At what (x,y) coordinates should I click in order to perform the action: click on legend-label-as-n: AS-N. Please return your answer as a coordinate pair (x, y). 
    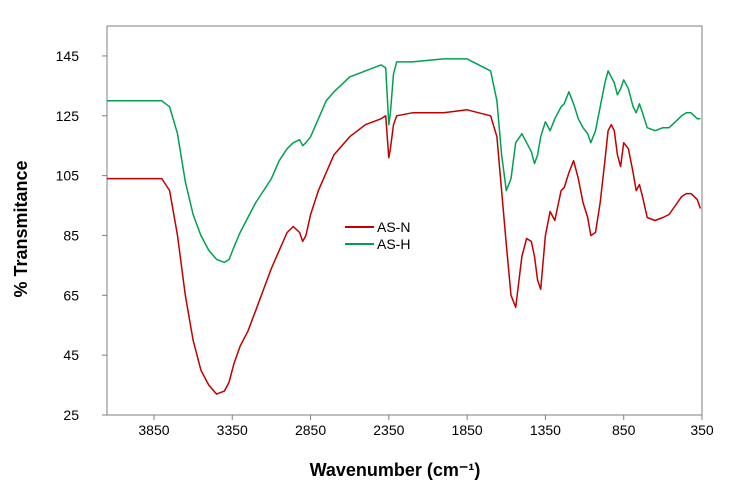
    Looking at the image, I should click on (393, 227).